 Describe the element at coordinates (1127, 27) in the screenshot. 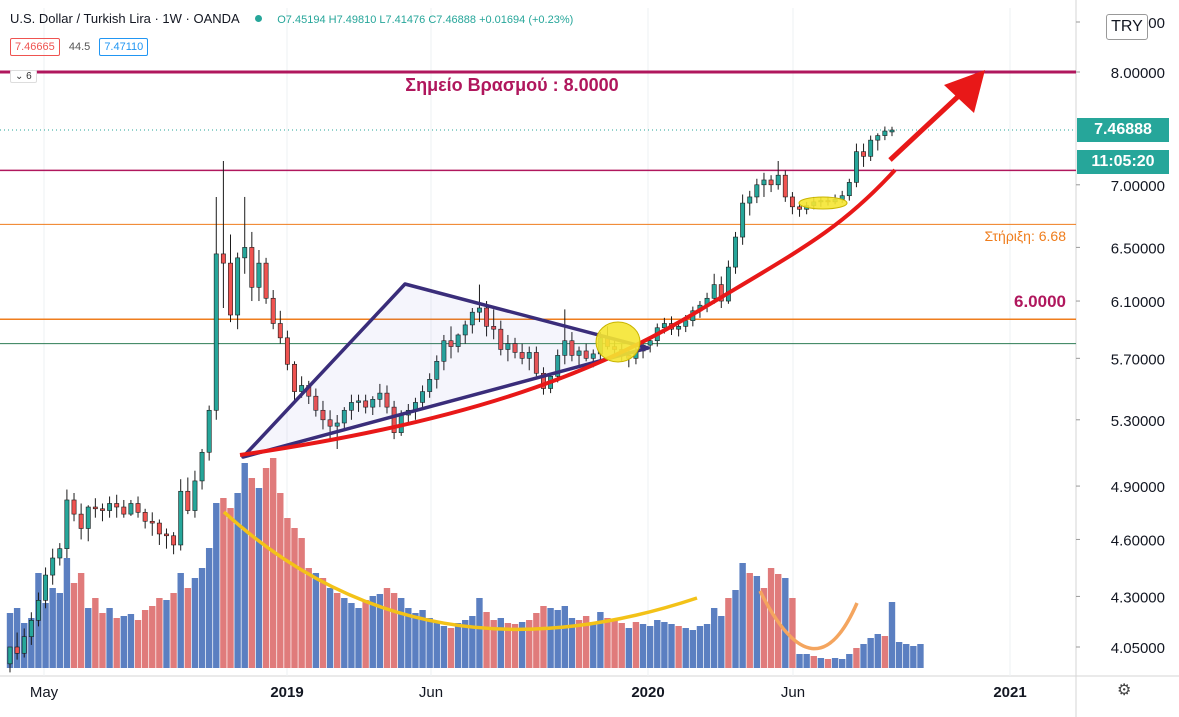

I see `currency-button: TRY` at that location.